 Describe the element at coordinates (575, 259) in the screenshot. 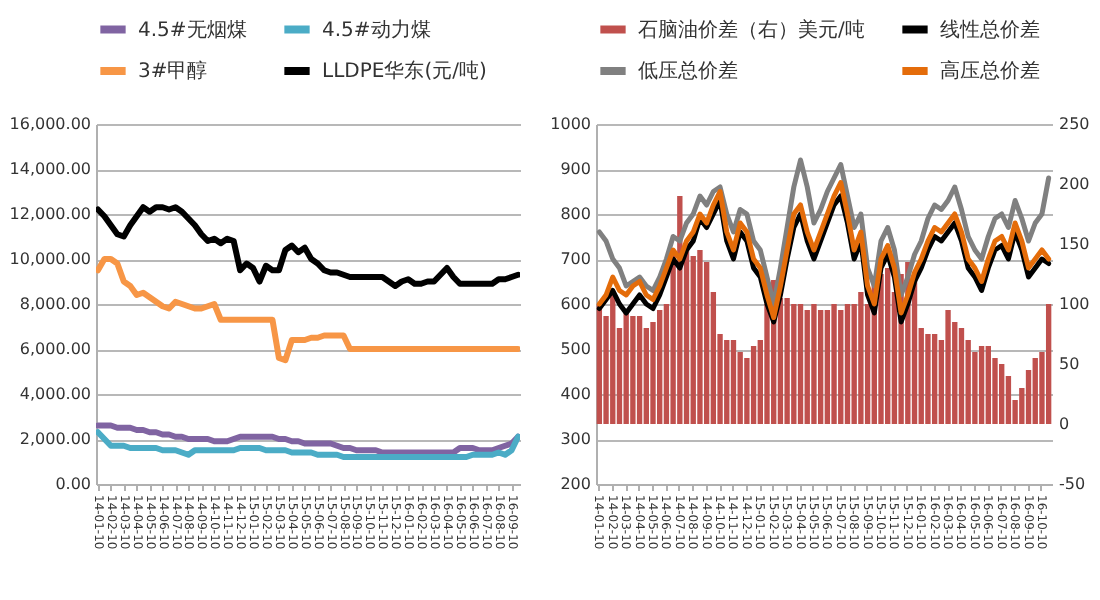

I see `y-tick-label: 700` at that location.